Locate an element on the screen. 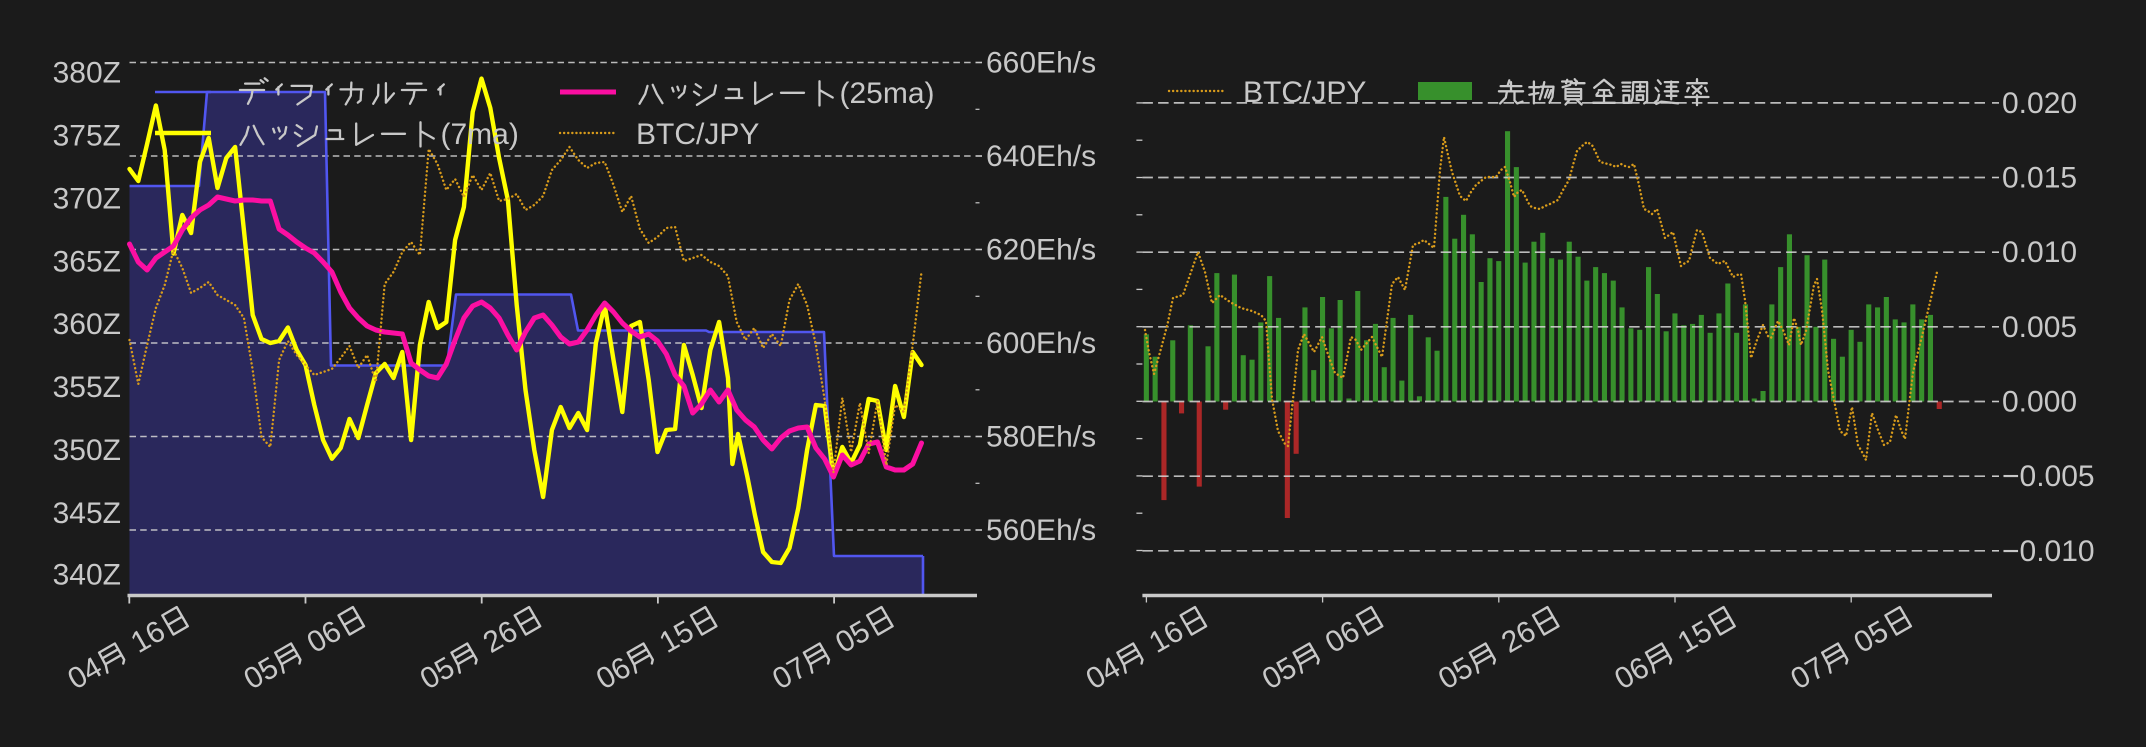  svg-text: (25ma) is located at coordinates (887, 93).